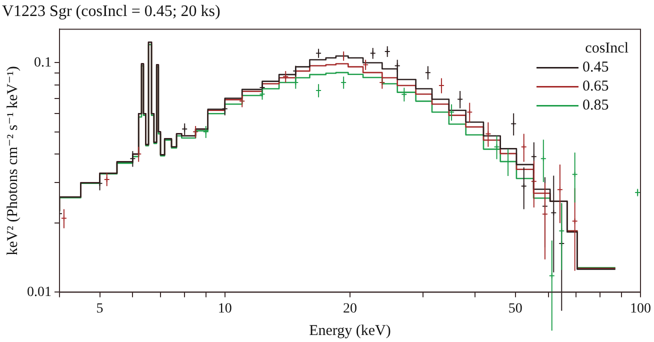 The width and height of the screenshot is (654, 342). What do you see at coordinates (595, 106) in the screenshot?
I see `legend-label: 0.85` at bounding box center [595, 106].